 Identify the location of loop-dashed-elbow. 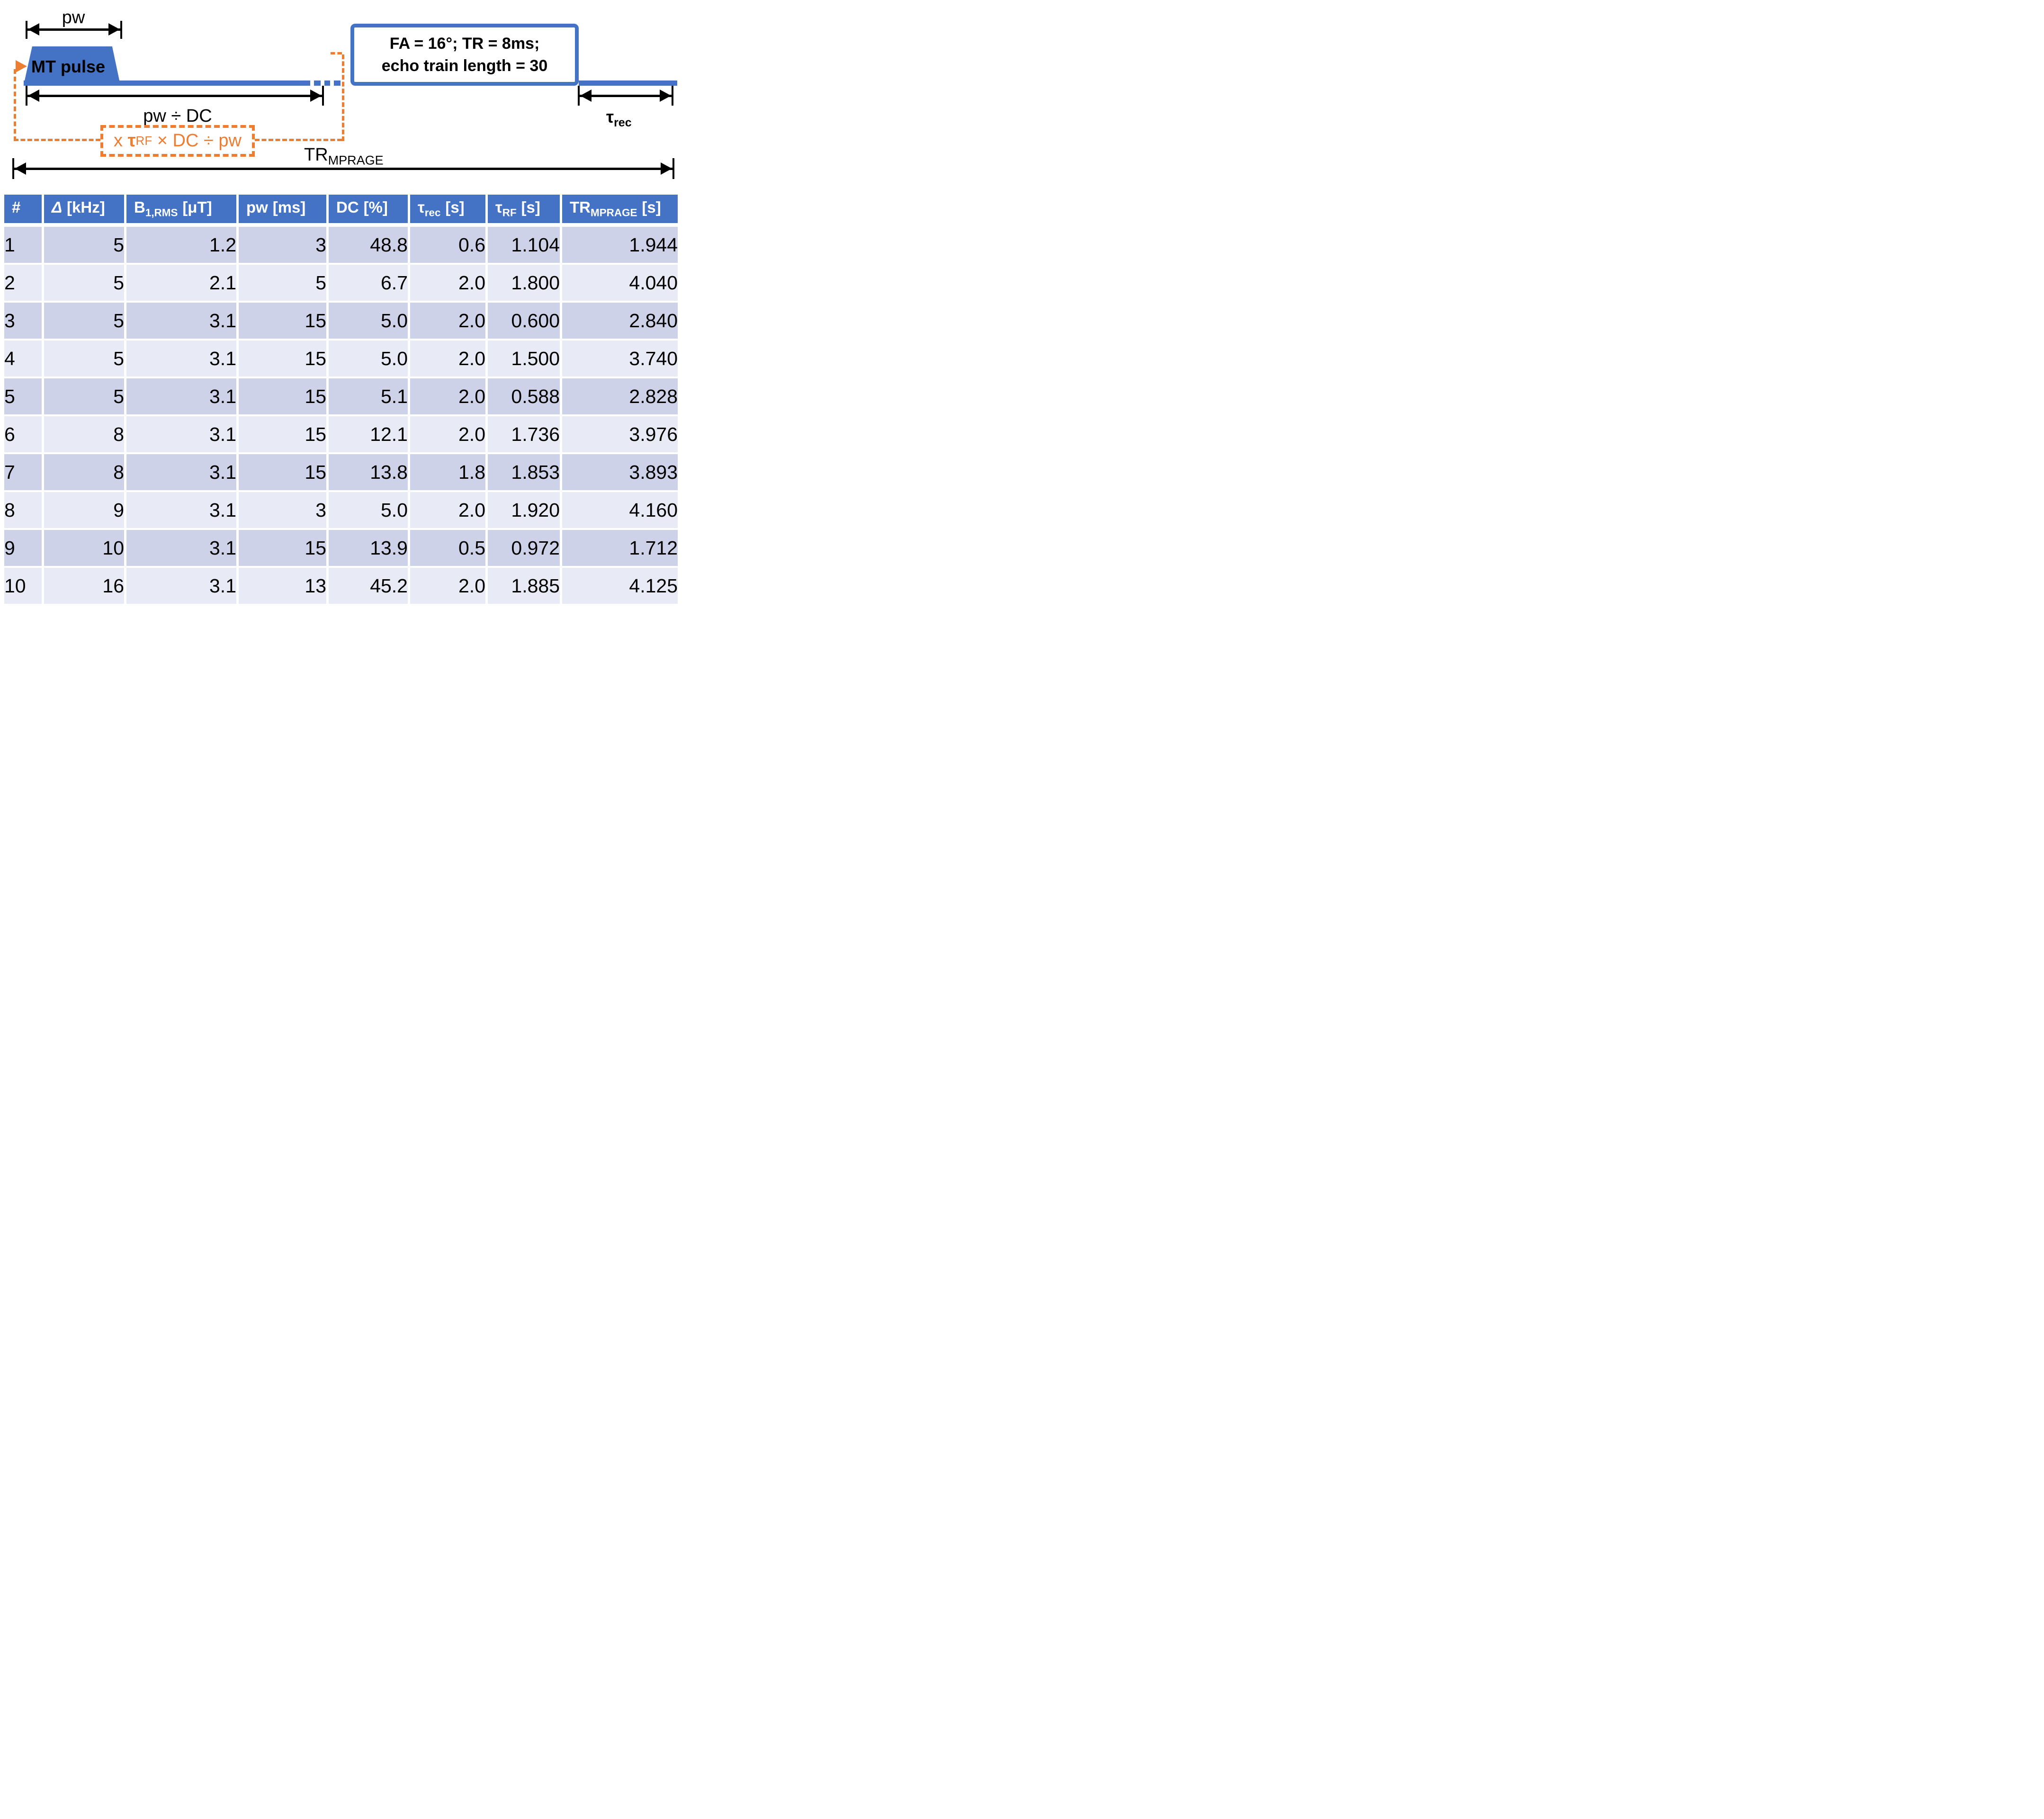
(336, 53).